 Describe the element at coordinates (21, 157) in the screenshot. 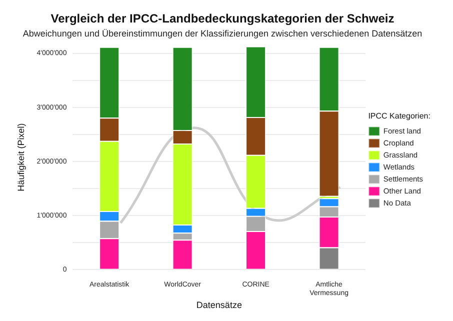

I see `y-axis-title: Häufigkeit (Pixel)` at that location.